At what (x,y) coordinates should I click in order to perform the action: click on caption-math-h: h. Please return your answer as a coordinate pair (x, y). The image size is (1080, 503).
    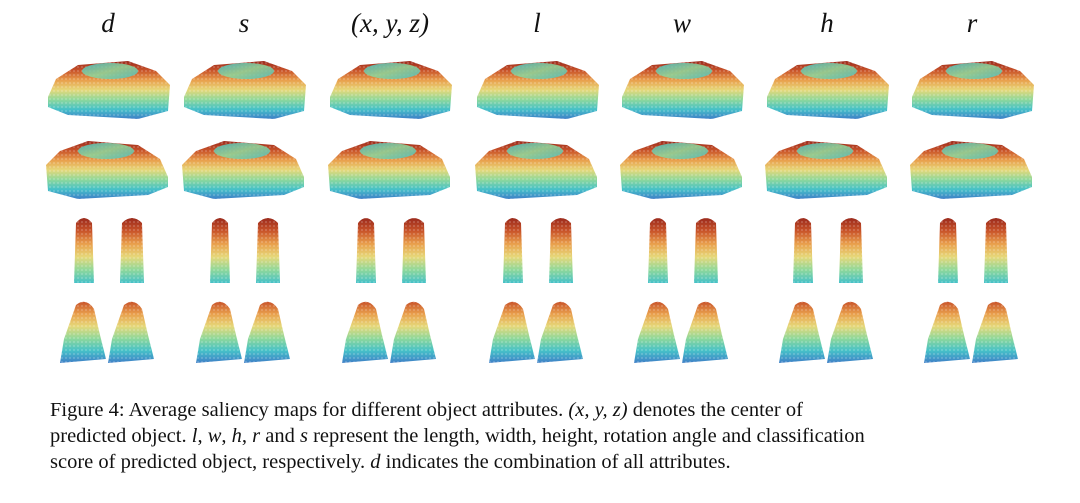
    Looking at the image, I should click on (236, 436).